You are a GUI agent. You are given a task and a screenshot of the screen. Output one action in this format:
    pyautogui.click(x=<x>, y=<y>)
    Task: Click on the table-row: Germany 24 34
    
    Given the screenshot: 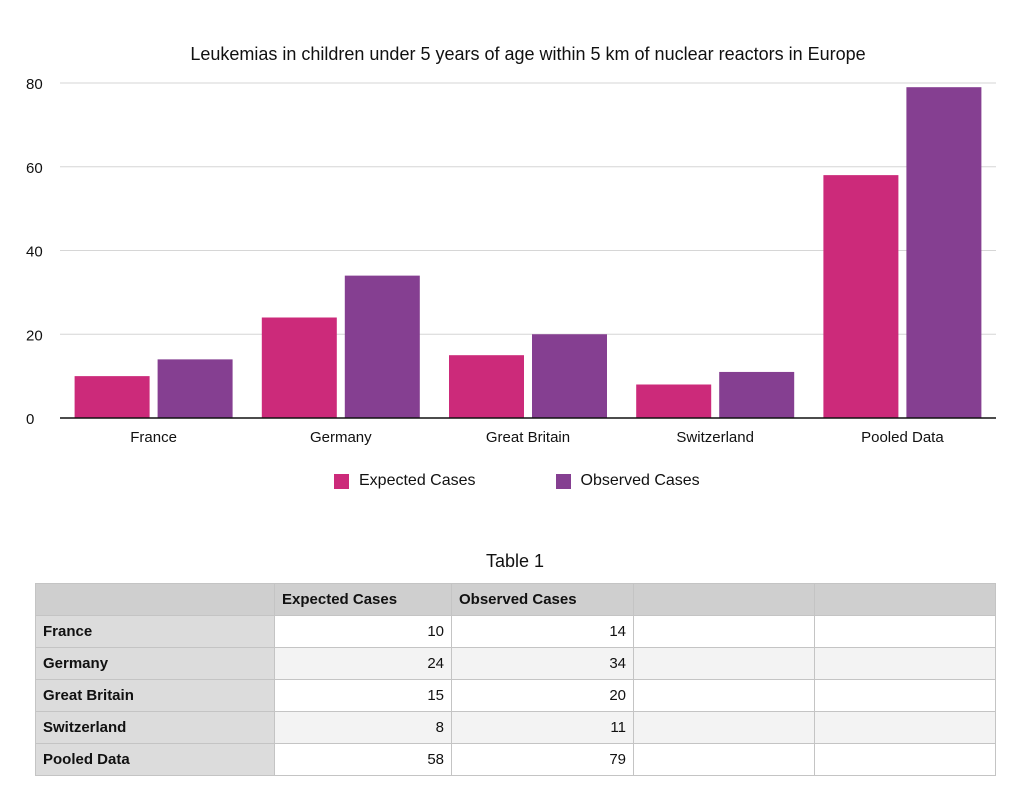 What is the action you would take?
    pyautogui.click(x=515, y=663)
    